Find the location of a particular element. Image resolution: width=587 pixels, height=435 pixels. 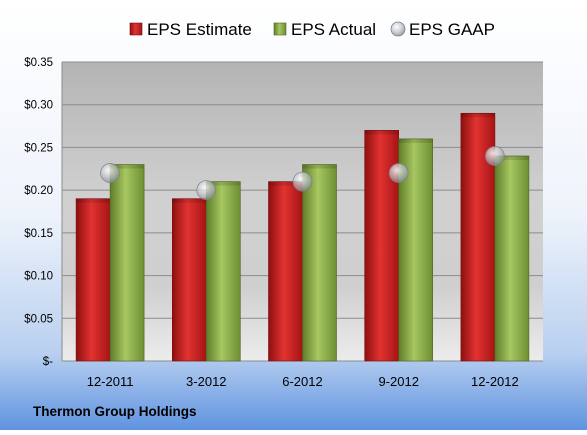

y-axis-tick-labels: $- $0.05 $0.10 $0.15 $0.20 $0.25 $0.30 $0.35 is located at coordinates (38, 212).